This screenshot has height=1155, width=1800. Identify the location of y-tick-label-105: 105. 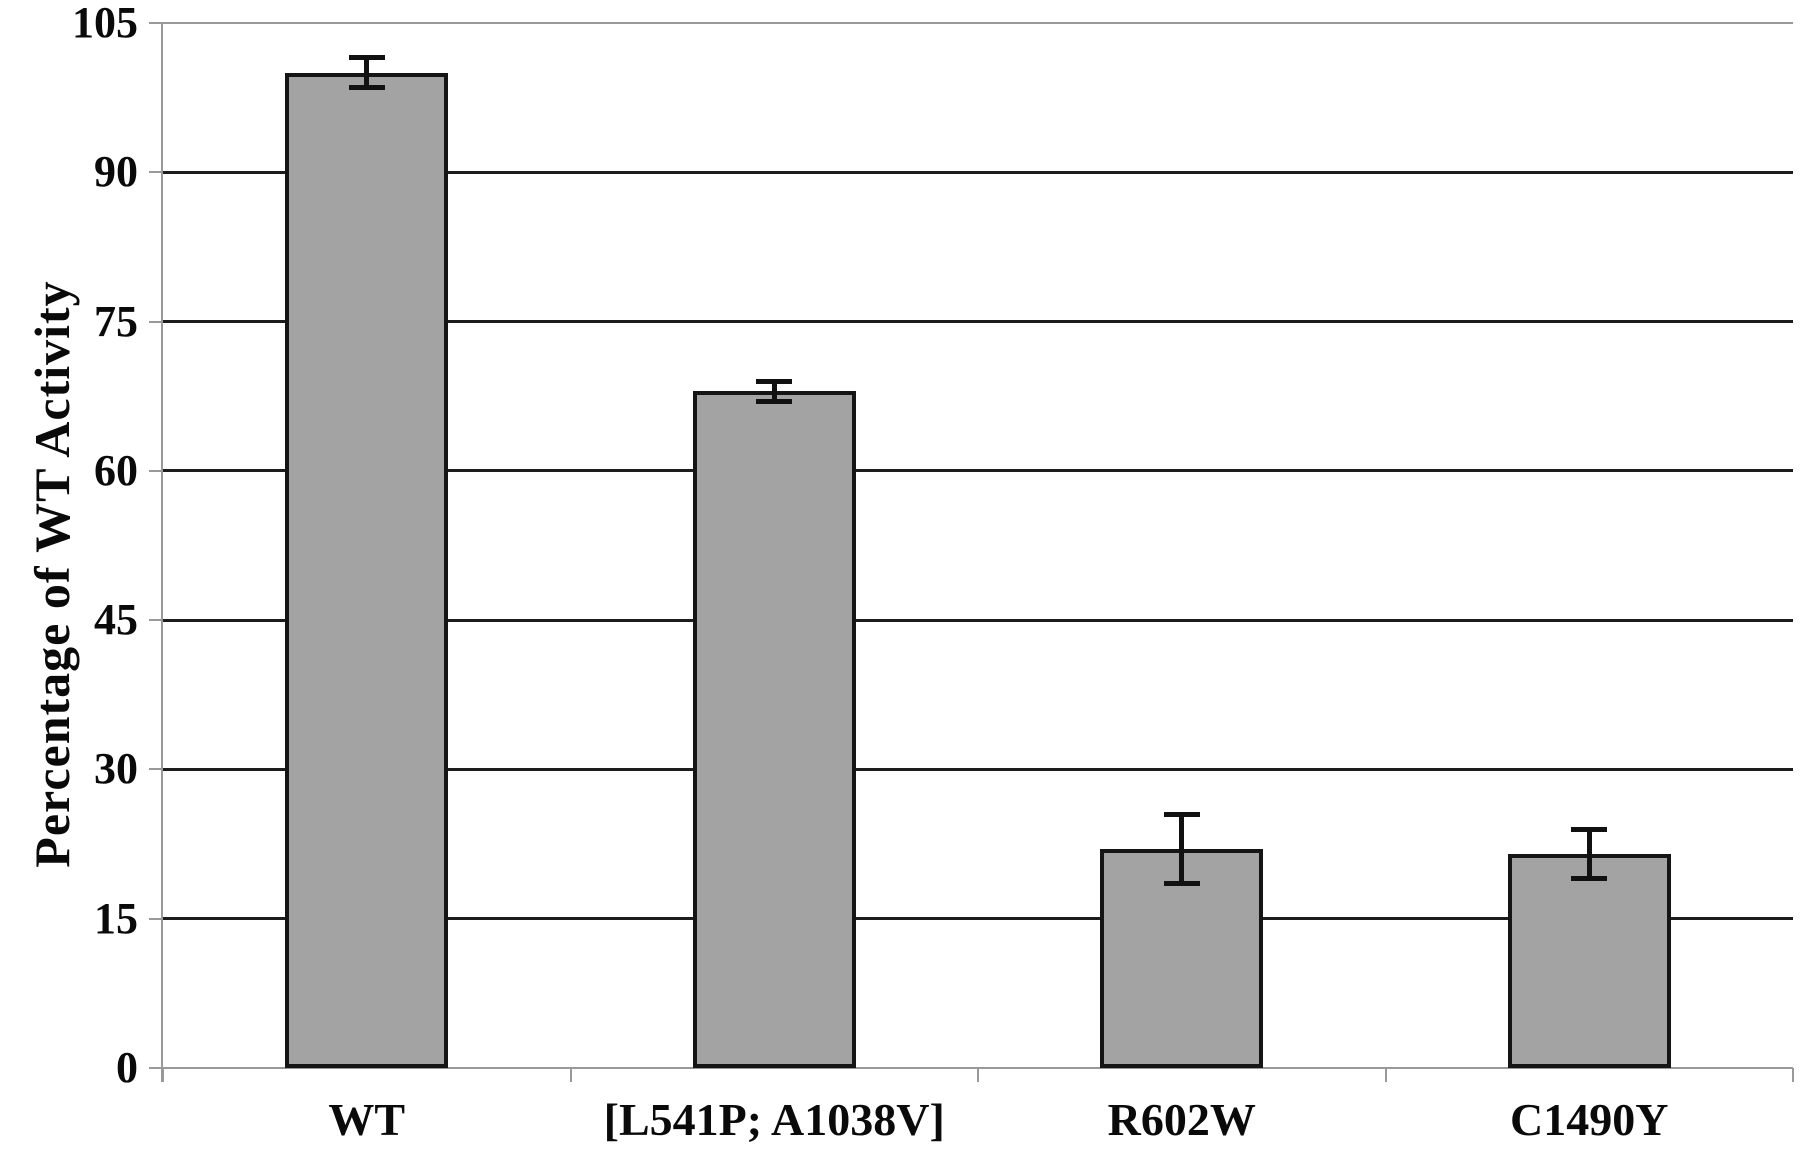
(105, 23).